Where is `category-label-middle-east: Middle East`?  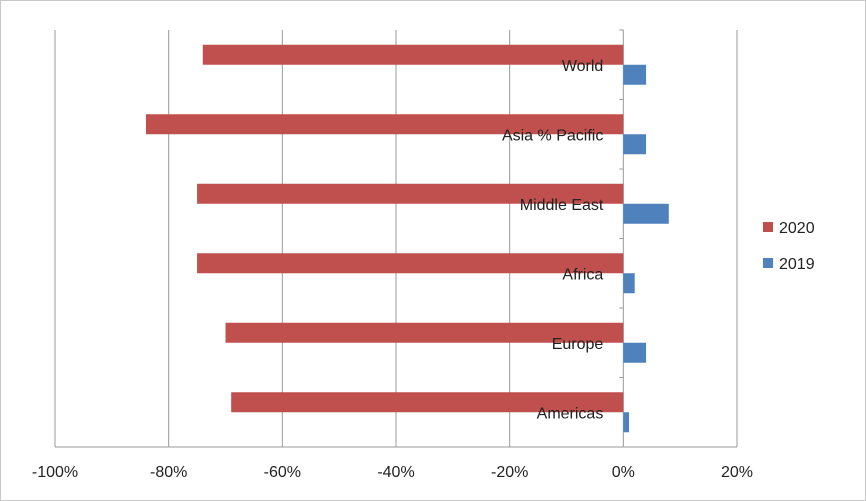 category-label-middle-east: Middle East is located at coordinates (562, 205).